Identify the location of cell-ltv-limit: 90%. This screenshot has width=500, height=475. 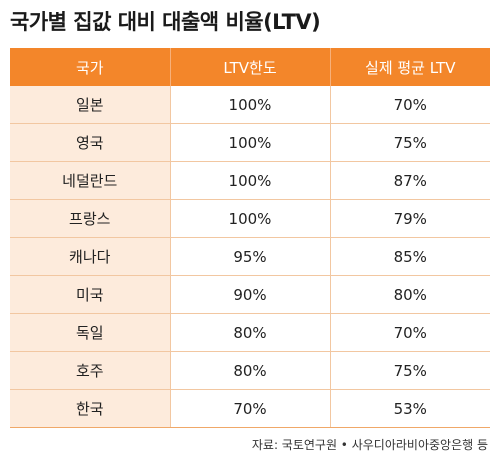
(250, 294).